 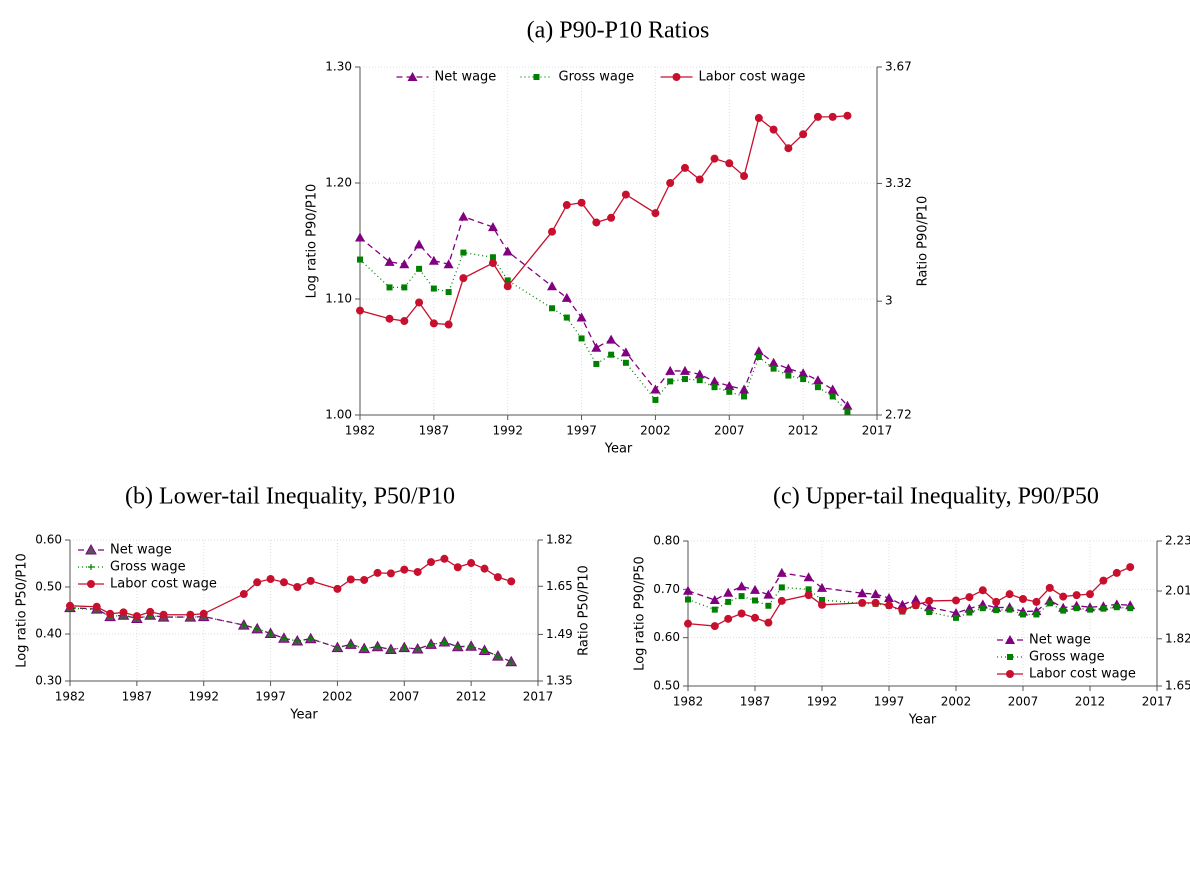 I want to click on x-tick-label: 2012, so click(x=471, y=697).